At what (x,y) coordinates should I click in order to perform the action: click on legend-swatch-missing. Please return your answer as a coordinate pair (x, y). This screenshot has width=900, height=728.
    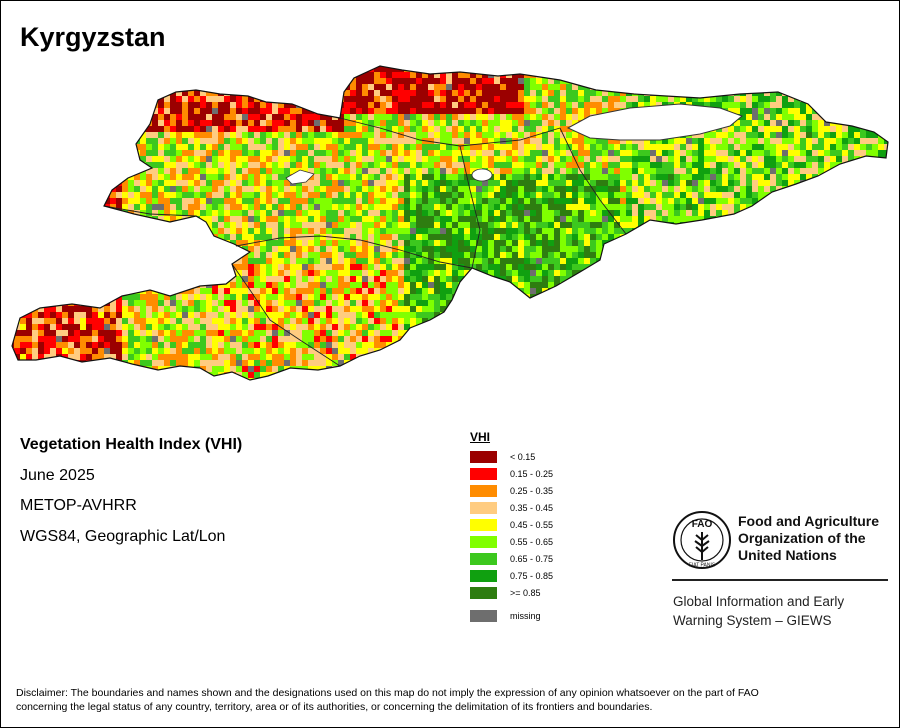
    Looking at the image, I should click on (483, 615).